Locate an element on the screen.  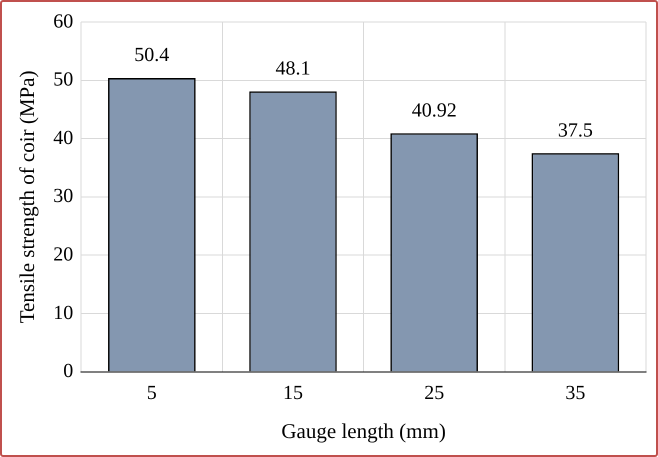
y-axis-title: Tensile strength of coir (MPa) is located at coordinates (27, 197).